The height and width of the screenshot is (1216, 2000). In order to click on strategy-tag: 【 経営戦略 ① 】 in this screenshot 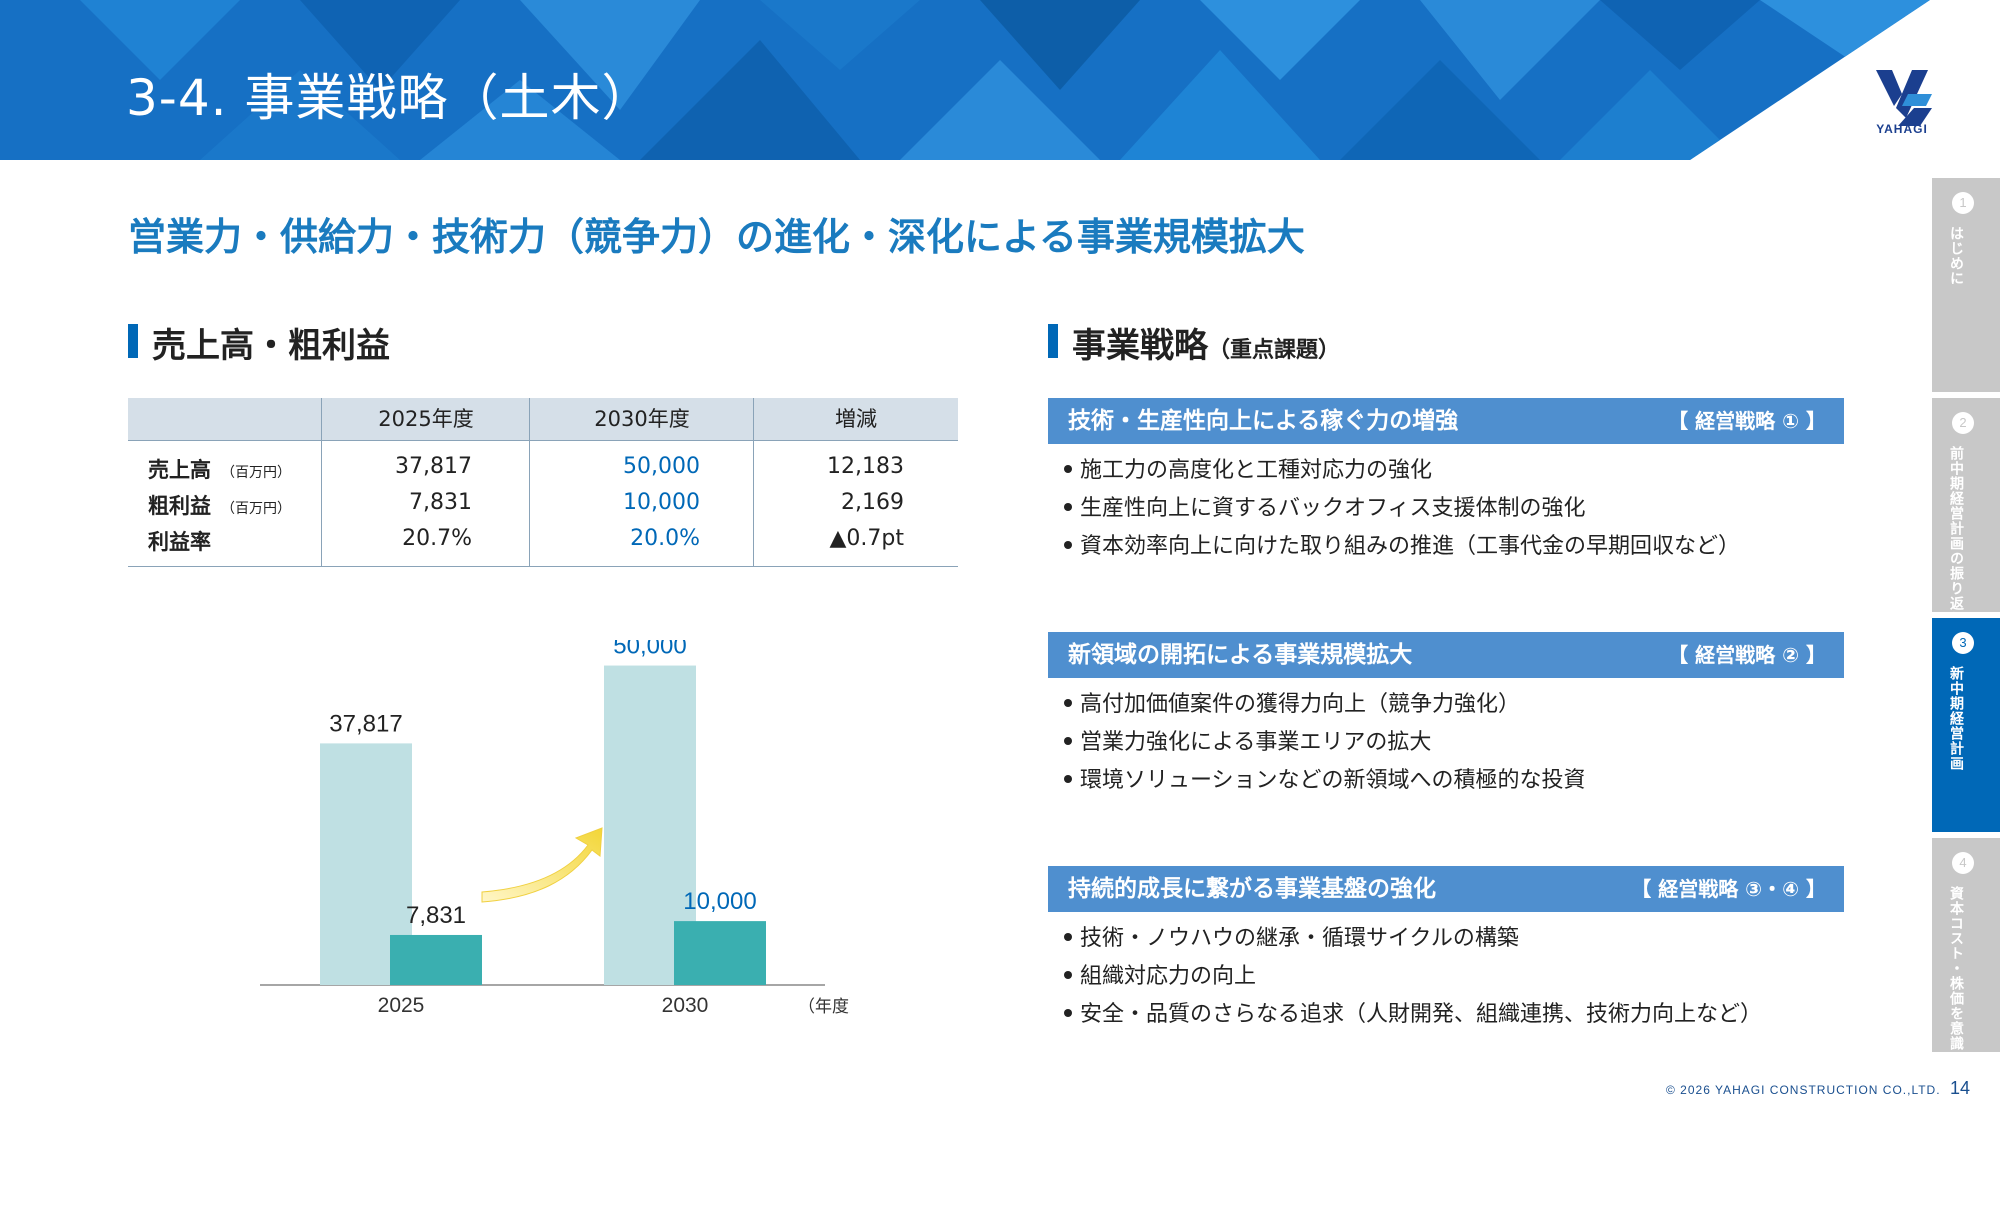, I will do `click(1747, 421)`.